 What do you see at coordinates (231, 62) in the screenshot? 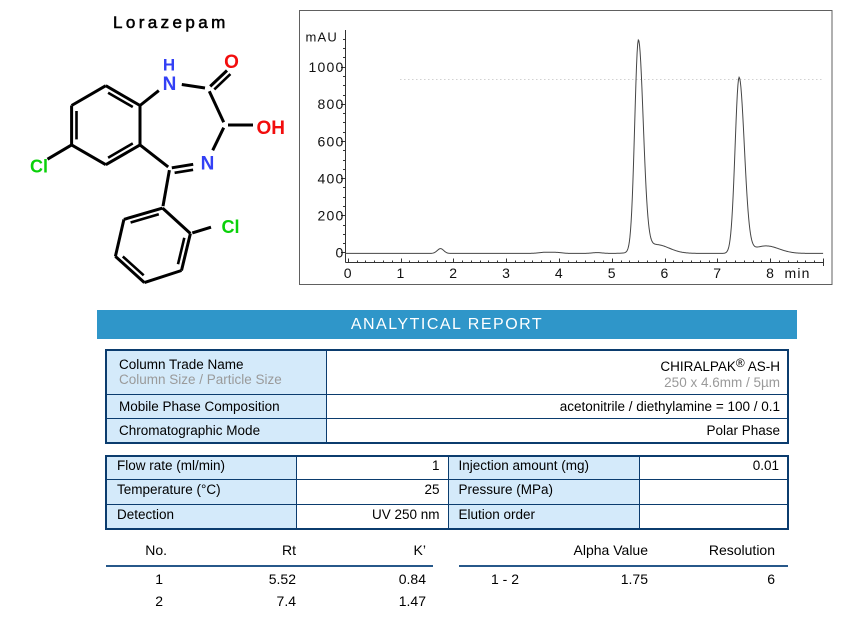
I see `svg-text: O` at bounding box center [231, 62].